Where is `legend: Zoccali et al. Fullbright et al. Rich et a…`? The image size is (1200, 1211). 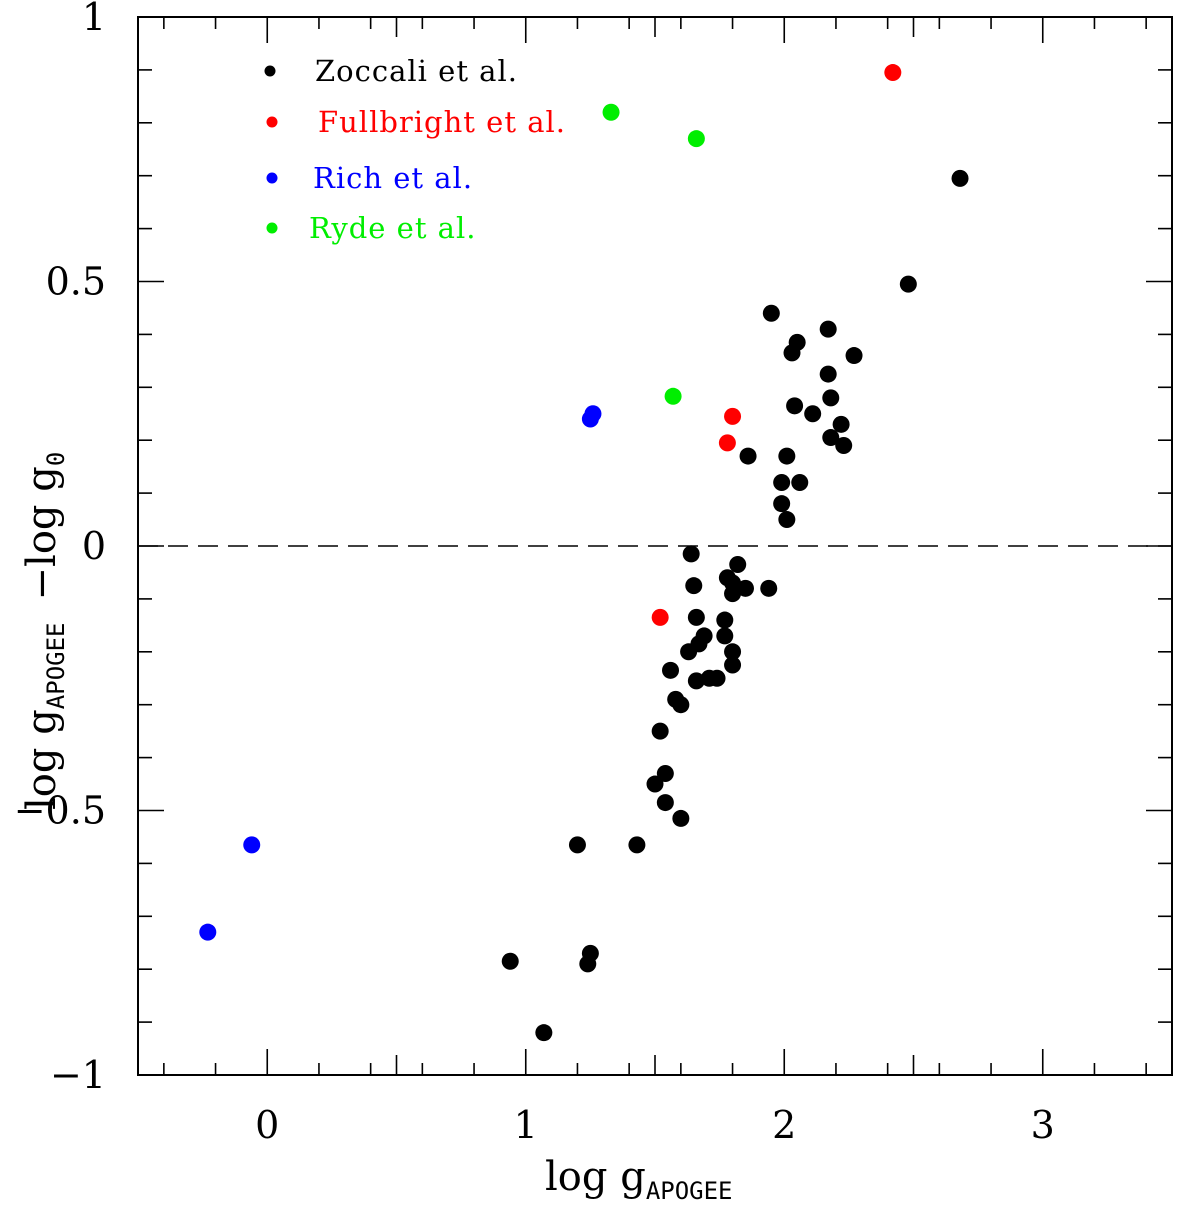
legend: Zoccali et al. Fullbright et al. Rich et a… is located at coordinates (415, 149).